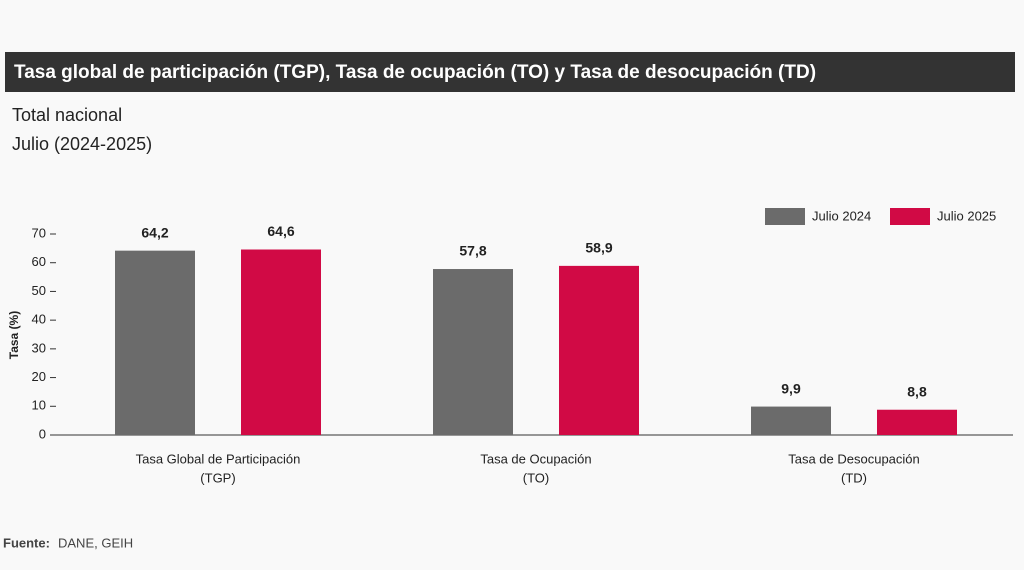 This screenshot has width=1024, height=570. Describe the element at coordinates (154, 232) in the screenshot. I see `value-label: 64,2` at that location.